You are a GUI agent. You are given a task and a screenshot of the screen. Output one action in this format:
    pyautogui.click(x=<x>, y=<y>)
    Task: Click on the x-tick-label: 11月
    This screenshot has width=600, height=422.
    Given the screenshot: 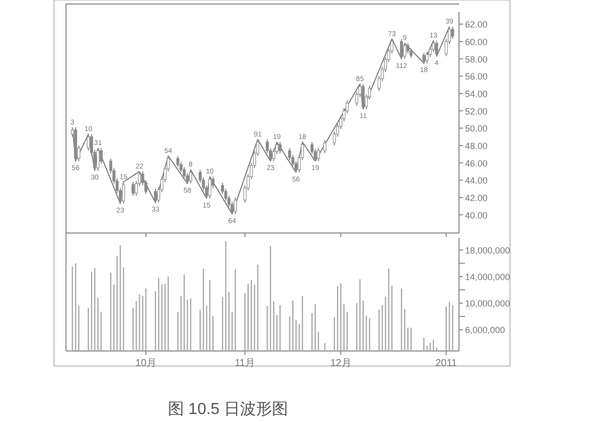 What is the action you would take?
    pyautogui.click(x=245, y=363)
    